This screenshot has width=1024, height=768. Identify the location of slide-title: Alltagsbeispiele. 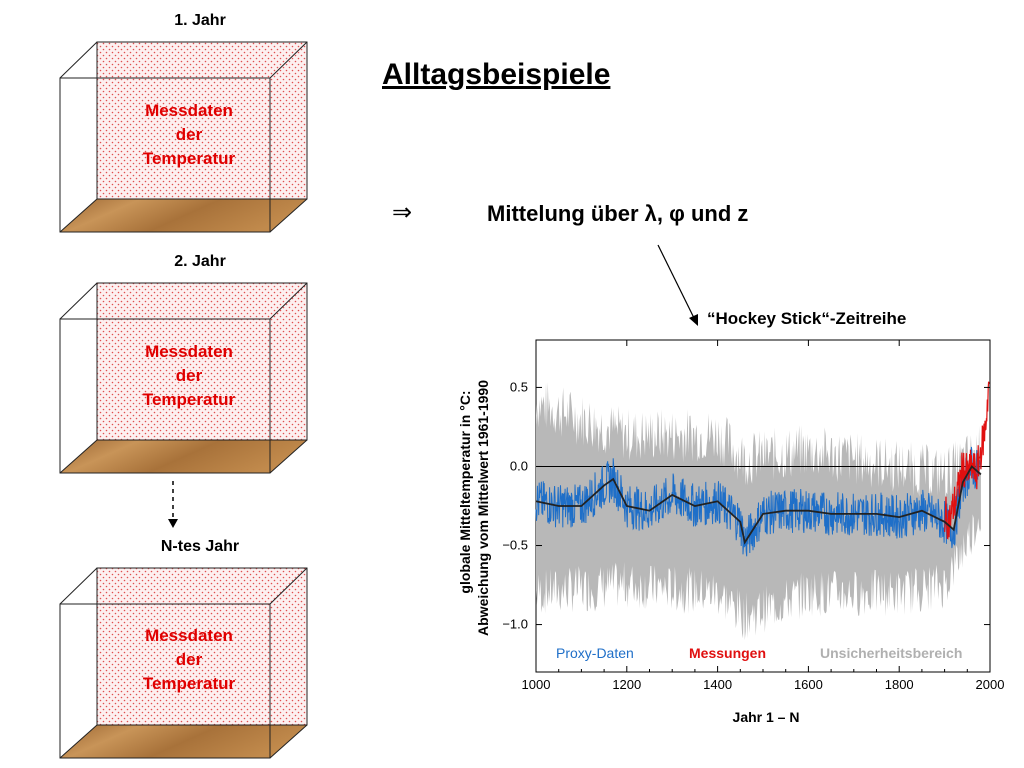
(496, 74).